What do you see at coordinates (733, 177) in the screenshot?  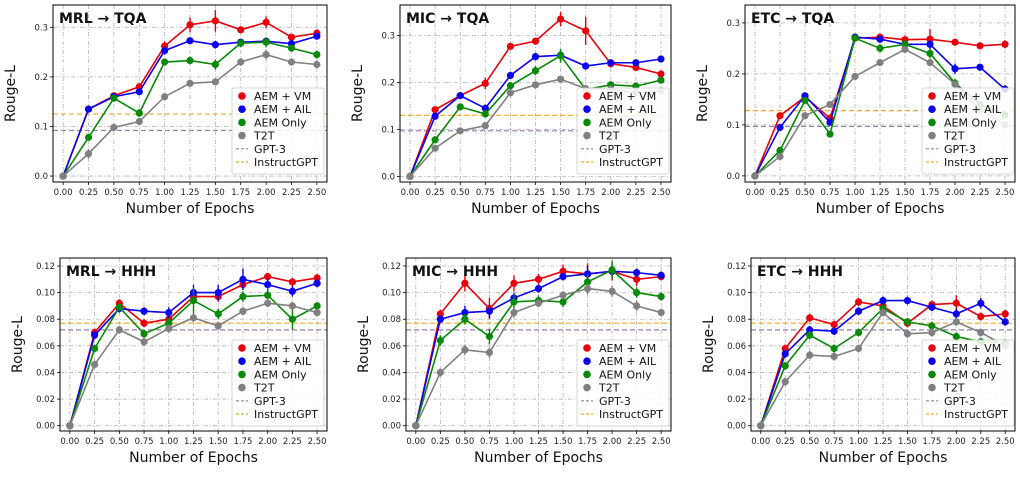 I see `y-tick-label: 0.0` at bounding box center [733, 177].